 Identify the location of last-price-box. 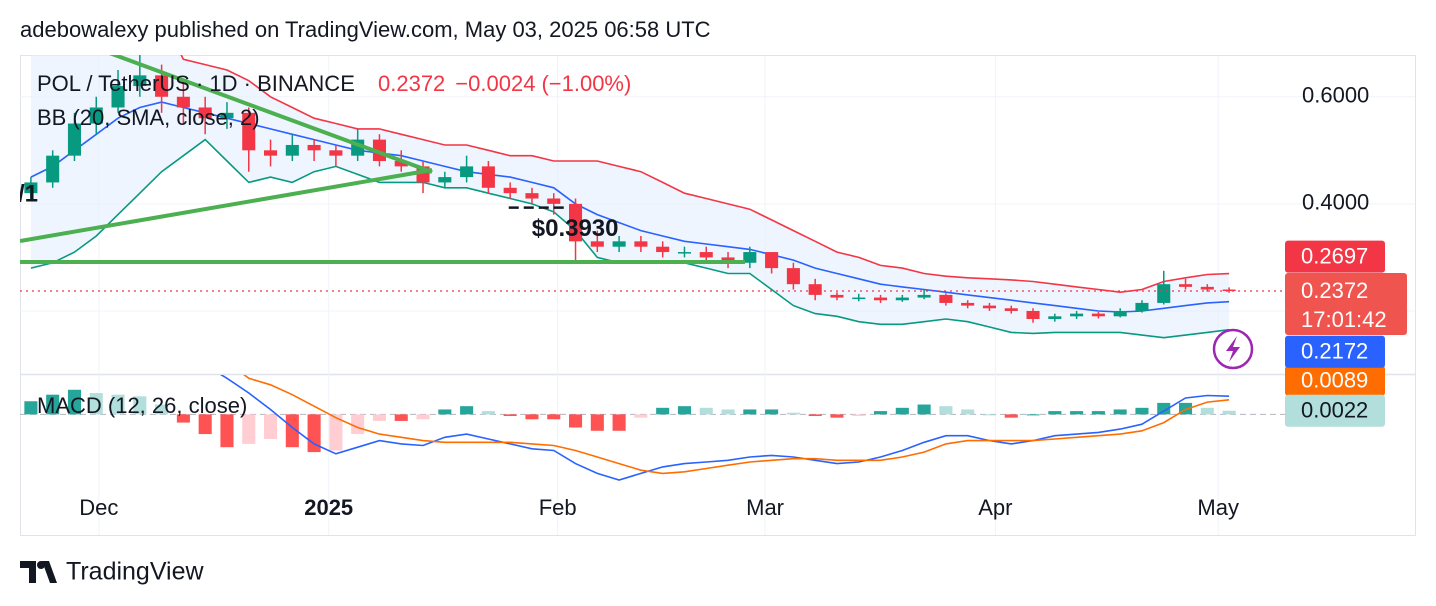
(1346, 304).